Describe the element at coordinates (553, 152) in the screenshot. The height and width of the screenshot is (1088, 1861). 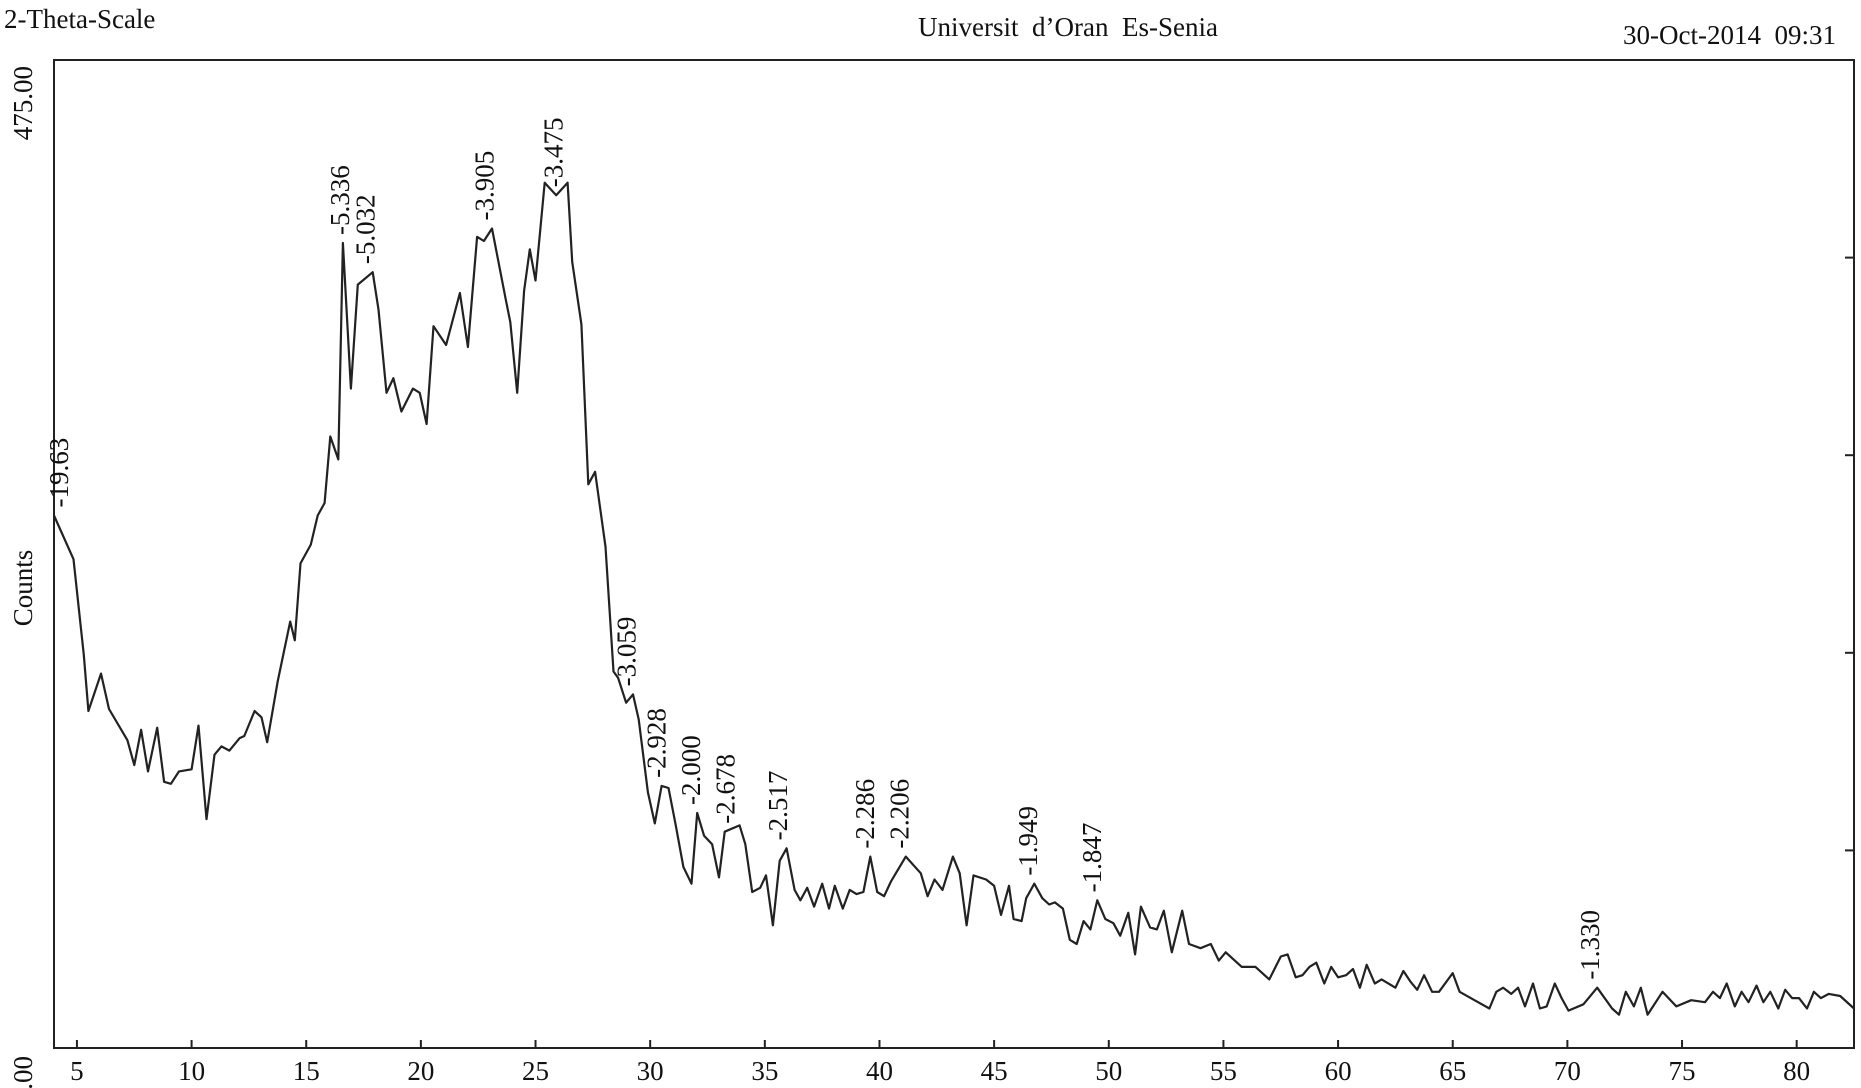
I see `peak-label: -3.475` at that location.